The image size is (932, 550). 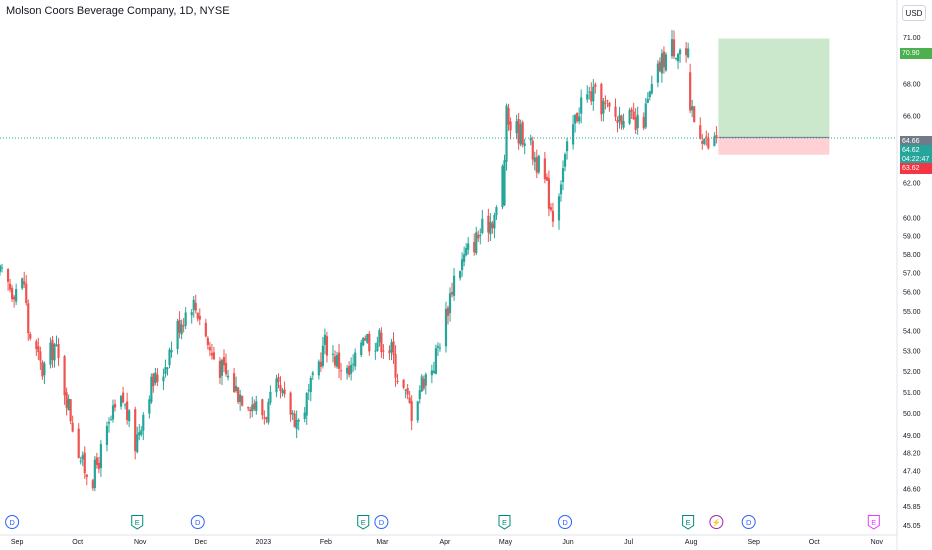 I want to click on profit-zone, so click(x=774, y=88).